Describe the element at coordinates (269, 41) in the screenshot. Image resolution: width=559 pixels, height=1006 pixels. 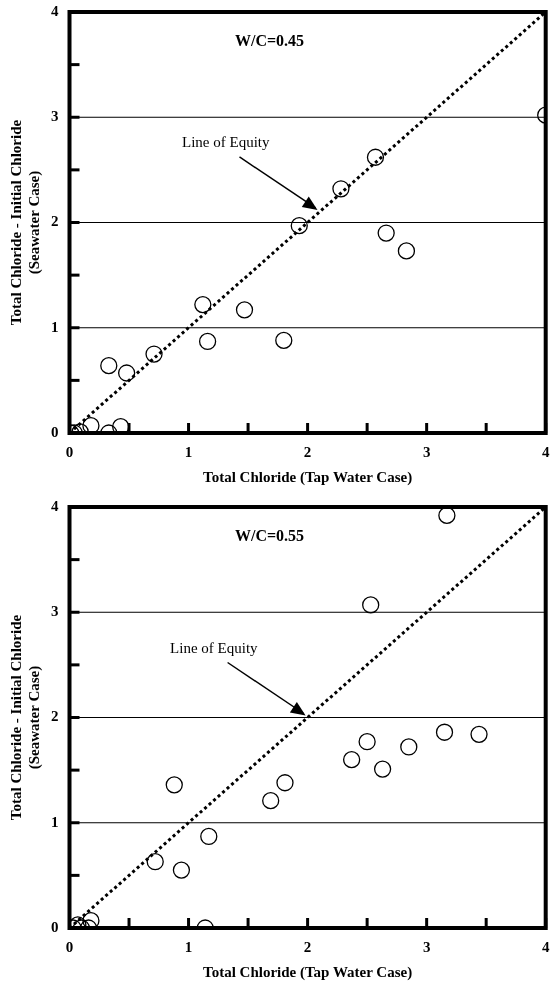
I see `text: W/C=0.45` at that location.